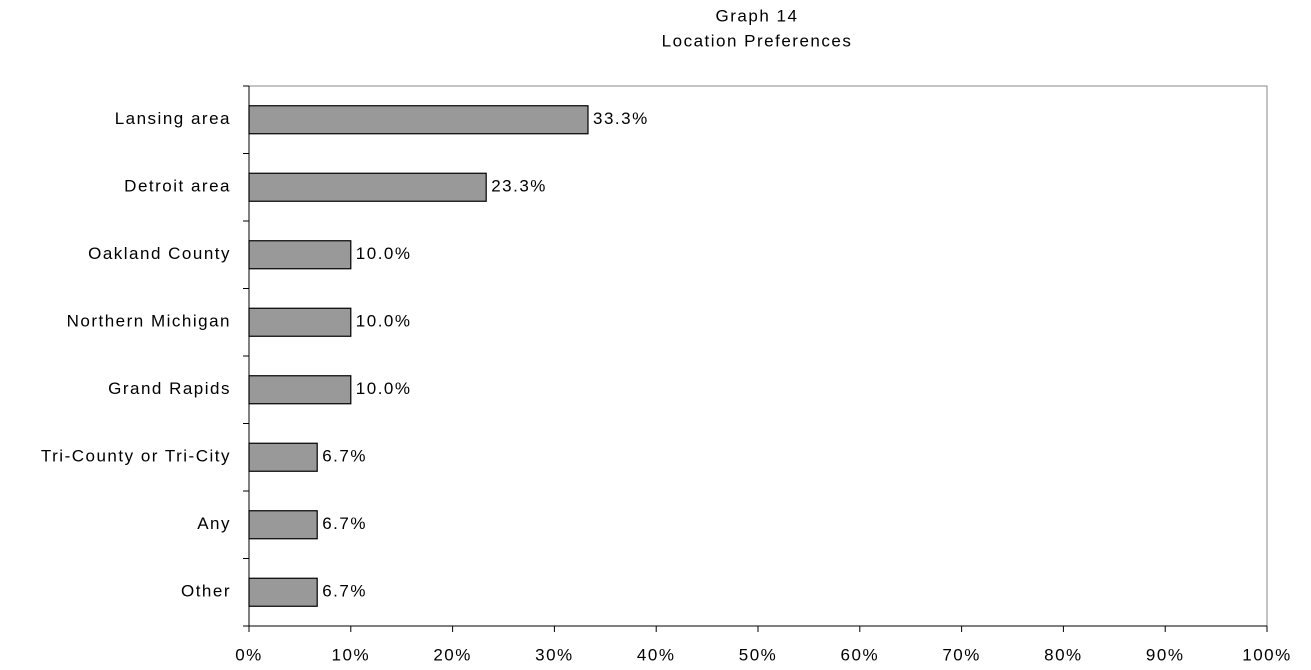 This screenshot has height=670, width=1311. Describe the element at coordinates (860, 654) in the screenshot. I see `x-tick-label: 60%` at that location.